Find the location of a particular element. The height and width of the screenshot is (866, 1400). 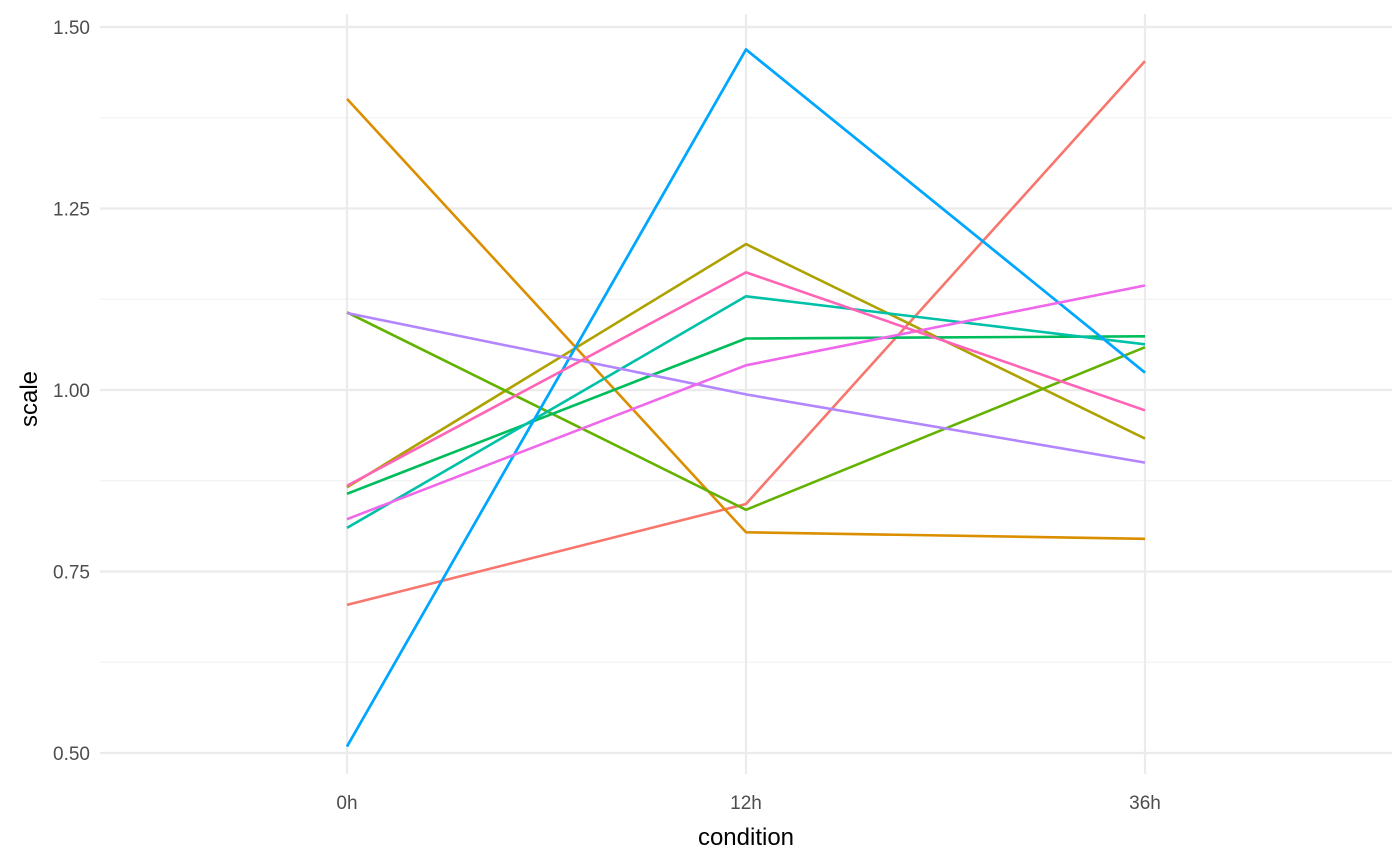

y-tick-label: 1.00 is located at coordinates (71, 391).